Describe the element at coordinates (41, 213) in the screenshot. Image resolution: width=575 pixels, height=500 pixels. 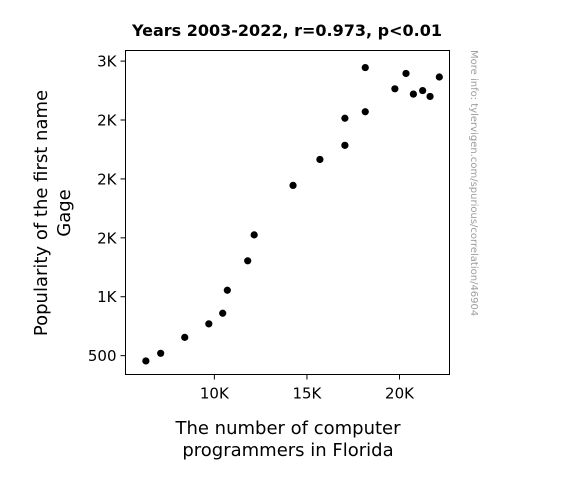
I see `y-axis-label-line-1: Popularity of the first name` at that location.